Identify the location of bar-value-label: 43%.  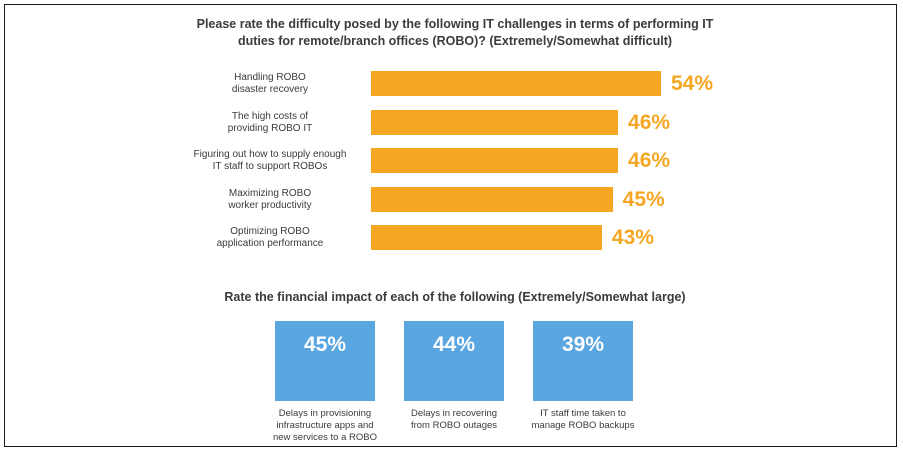
(632, 237).